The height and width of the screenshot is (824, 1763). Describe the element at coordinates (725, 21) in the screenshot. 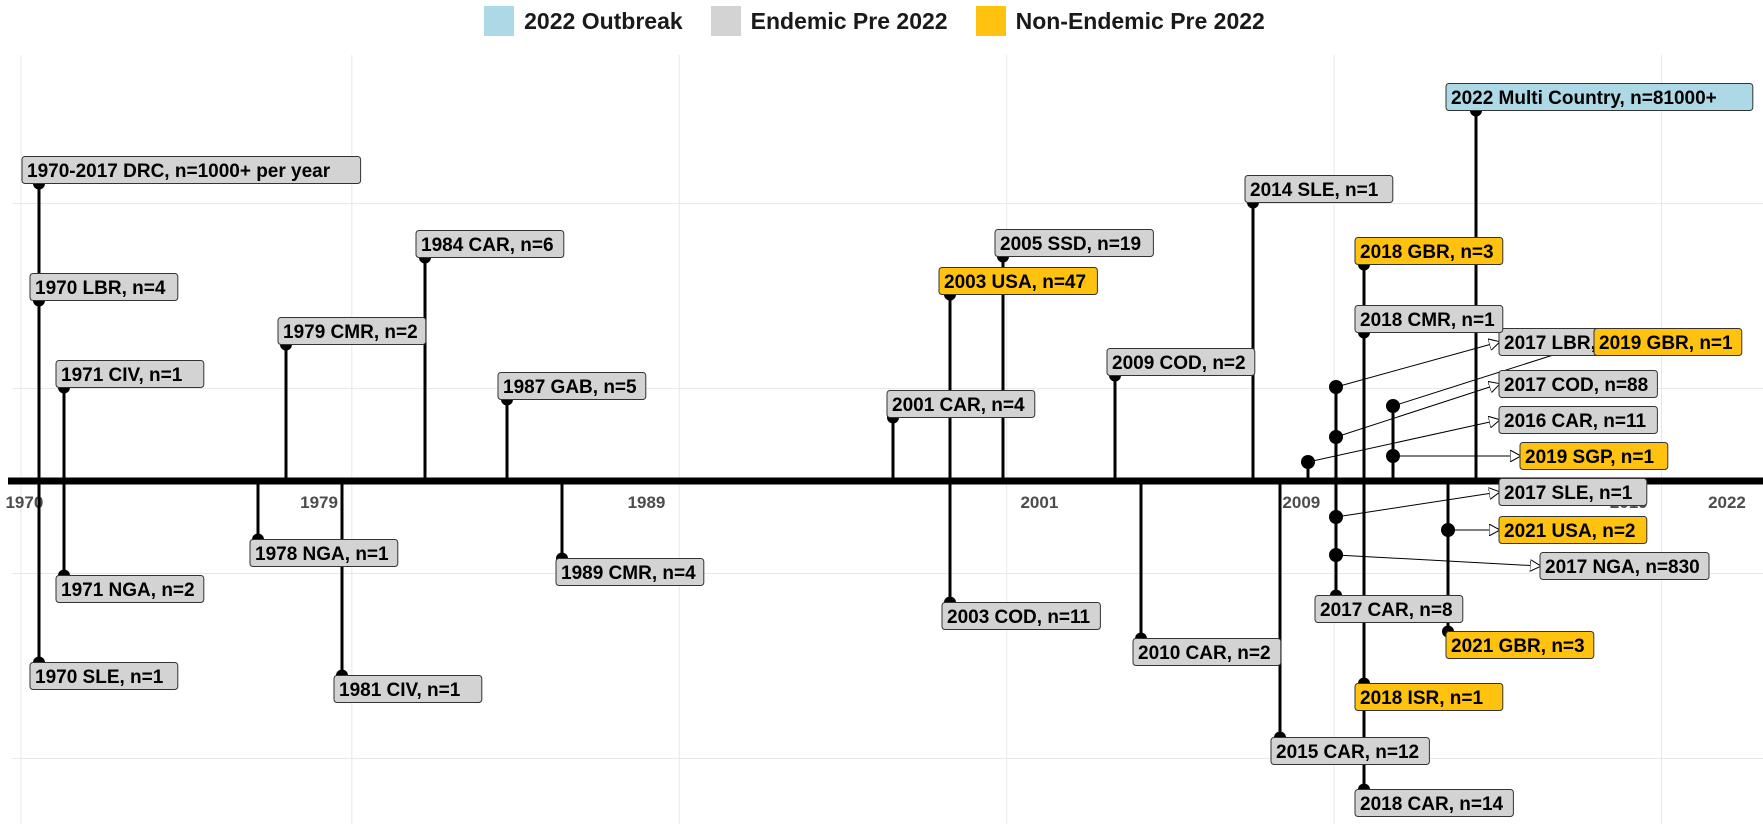

I see `legend-swatch-endemic` at that location.